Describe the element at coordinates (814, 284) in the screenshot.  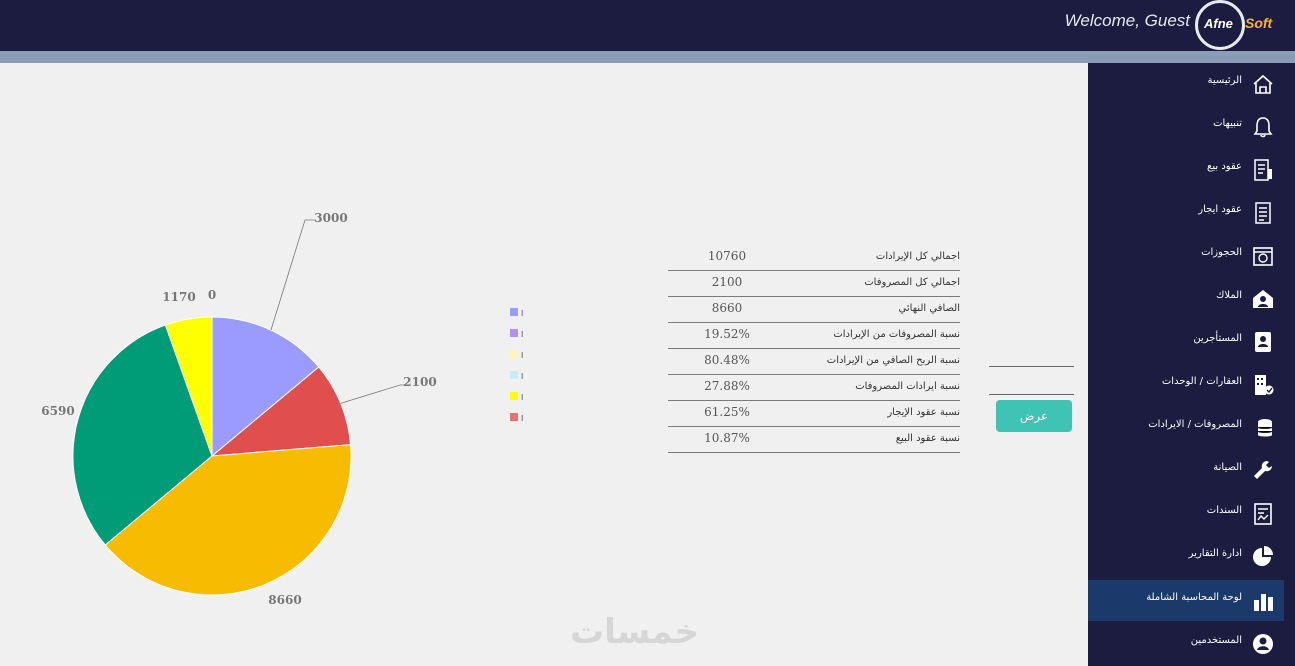
I see `stat-row: 2100 اجمالي كل المصروفات` at that location.